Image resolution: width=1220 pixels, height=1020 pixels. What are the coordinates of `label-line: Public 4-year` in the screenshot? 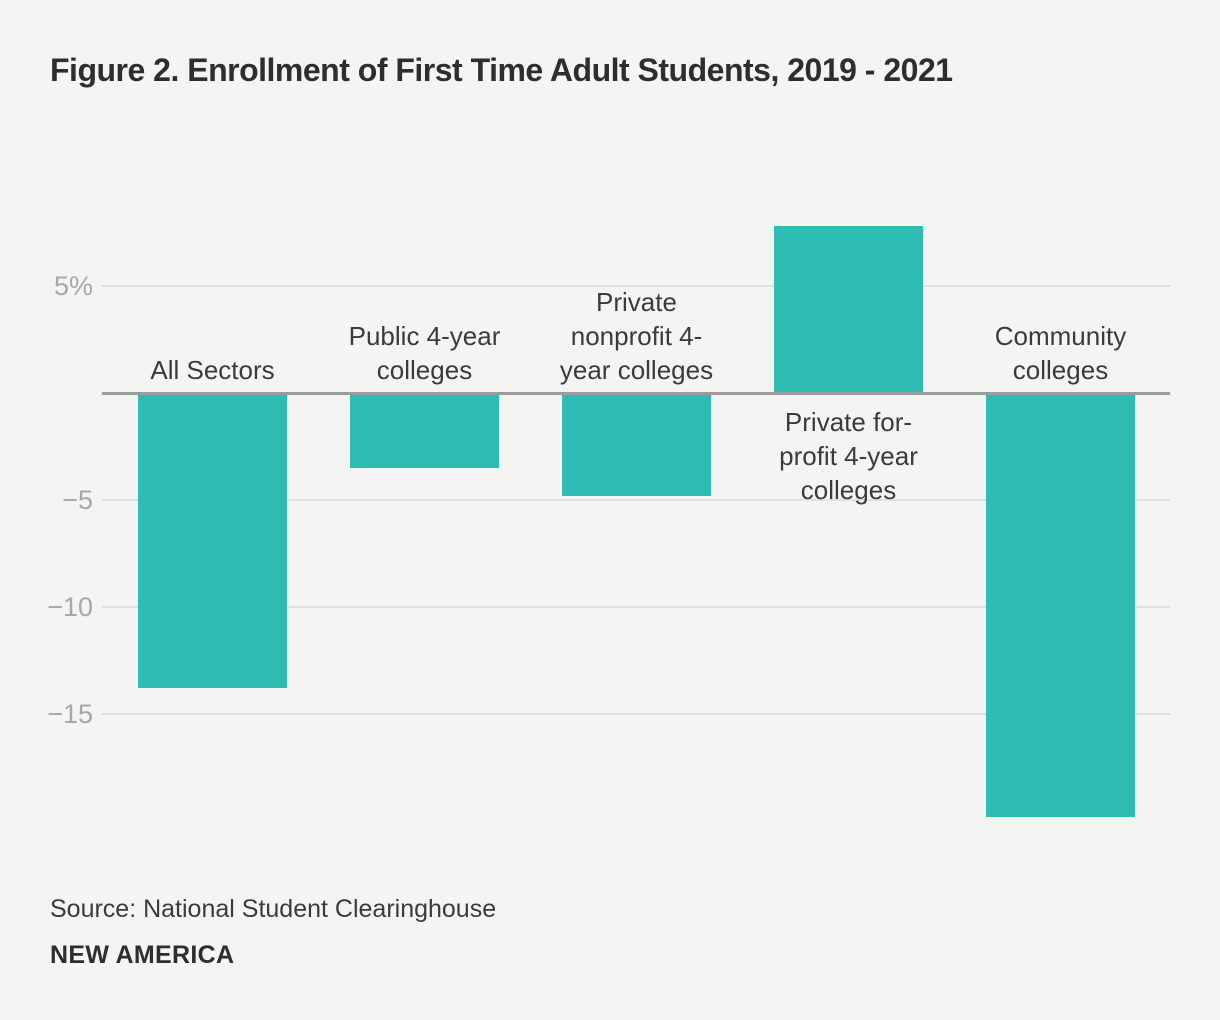 It's located at (424, 336).